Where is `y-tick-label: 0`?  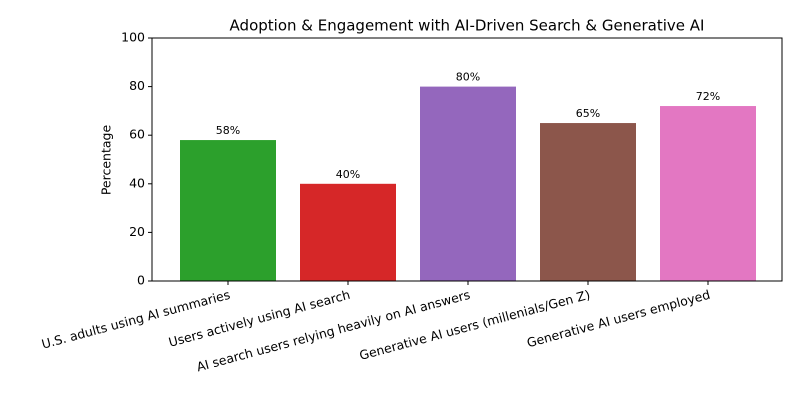 y-tick-label: 0 is located at coordinates (141, 280).